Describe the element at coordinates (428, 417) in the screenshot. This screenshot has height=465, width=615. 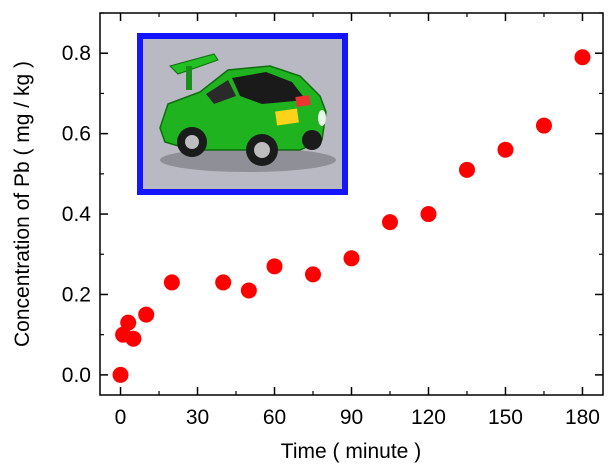
I see `x-tick-label: 120` at that location.